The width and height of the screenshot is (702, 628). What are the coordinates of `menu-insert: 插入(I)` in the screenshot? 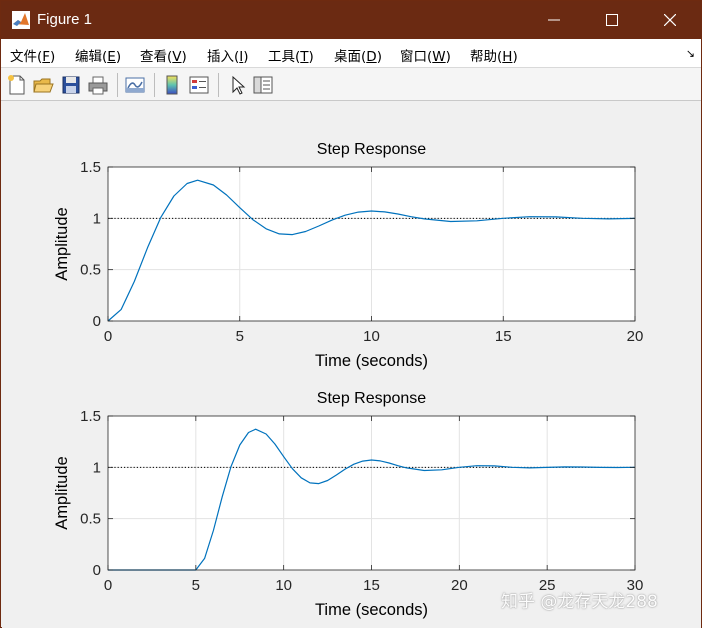 It's located at (228, 57).